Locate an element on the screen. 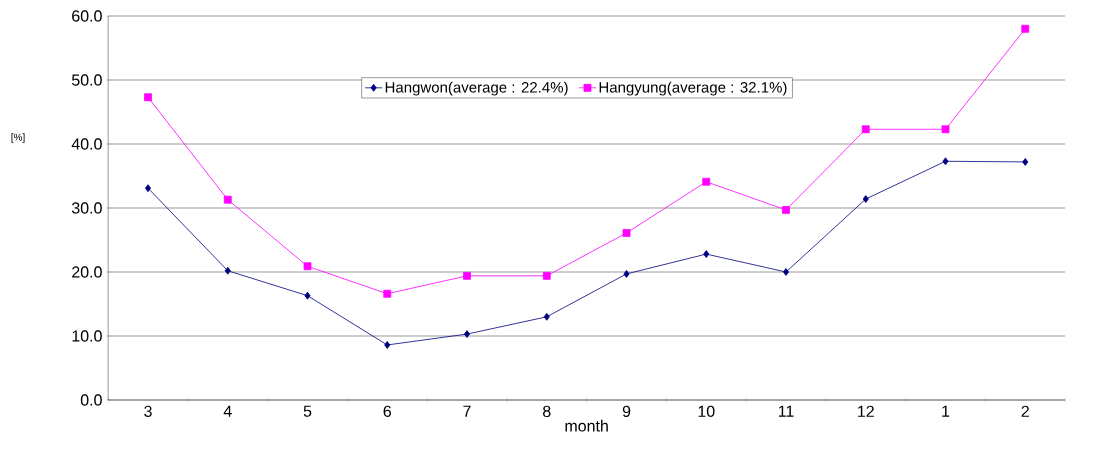 This screenshot has height=467, width=1115. y-tick-label: 40.0 is located at coordinates (86, 144).